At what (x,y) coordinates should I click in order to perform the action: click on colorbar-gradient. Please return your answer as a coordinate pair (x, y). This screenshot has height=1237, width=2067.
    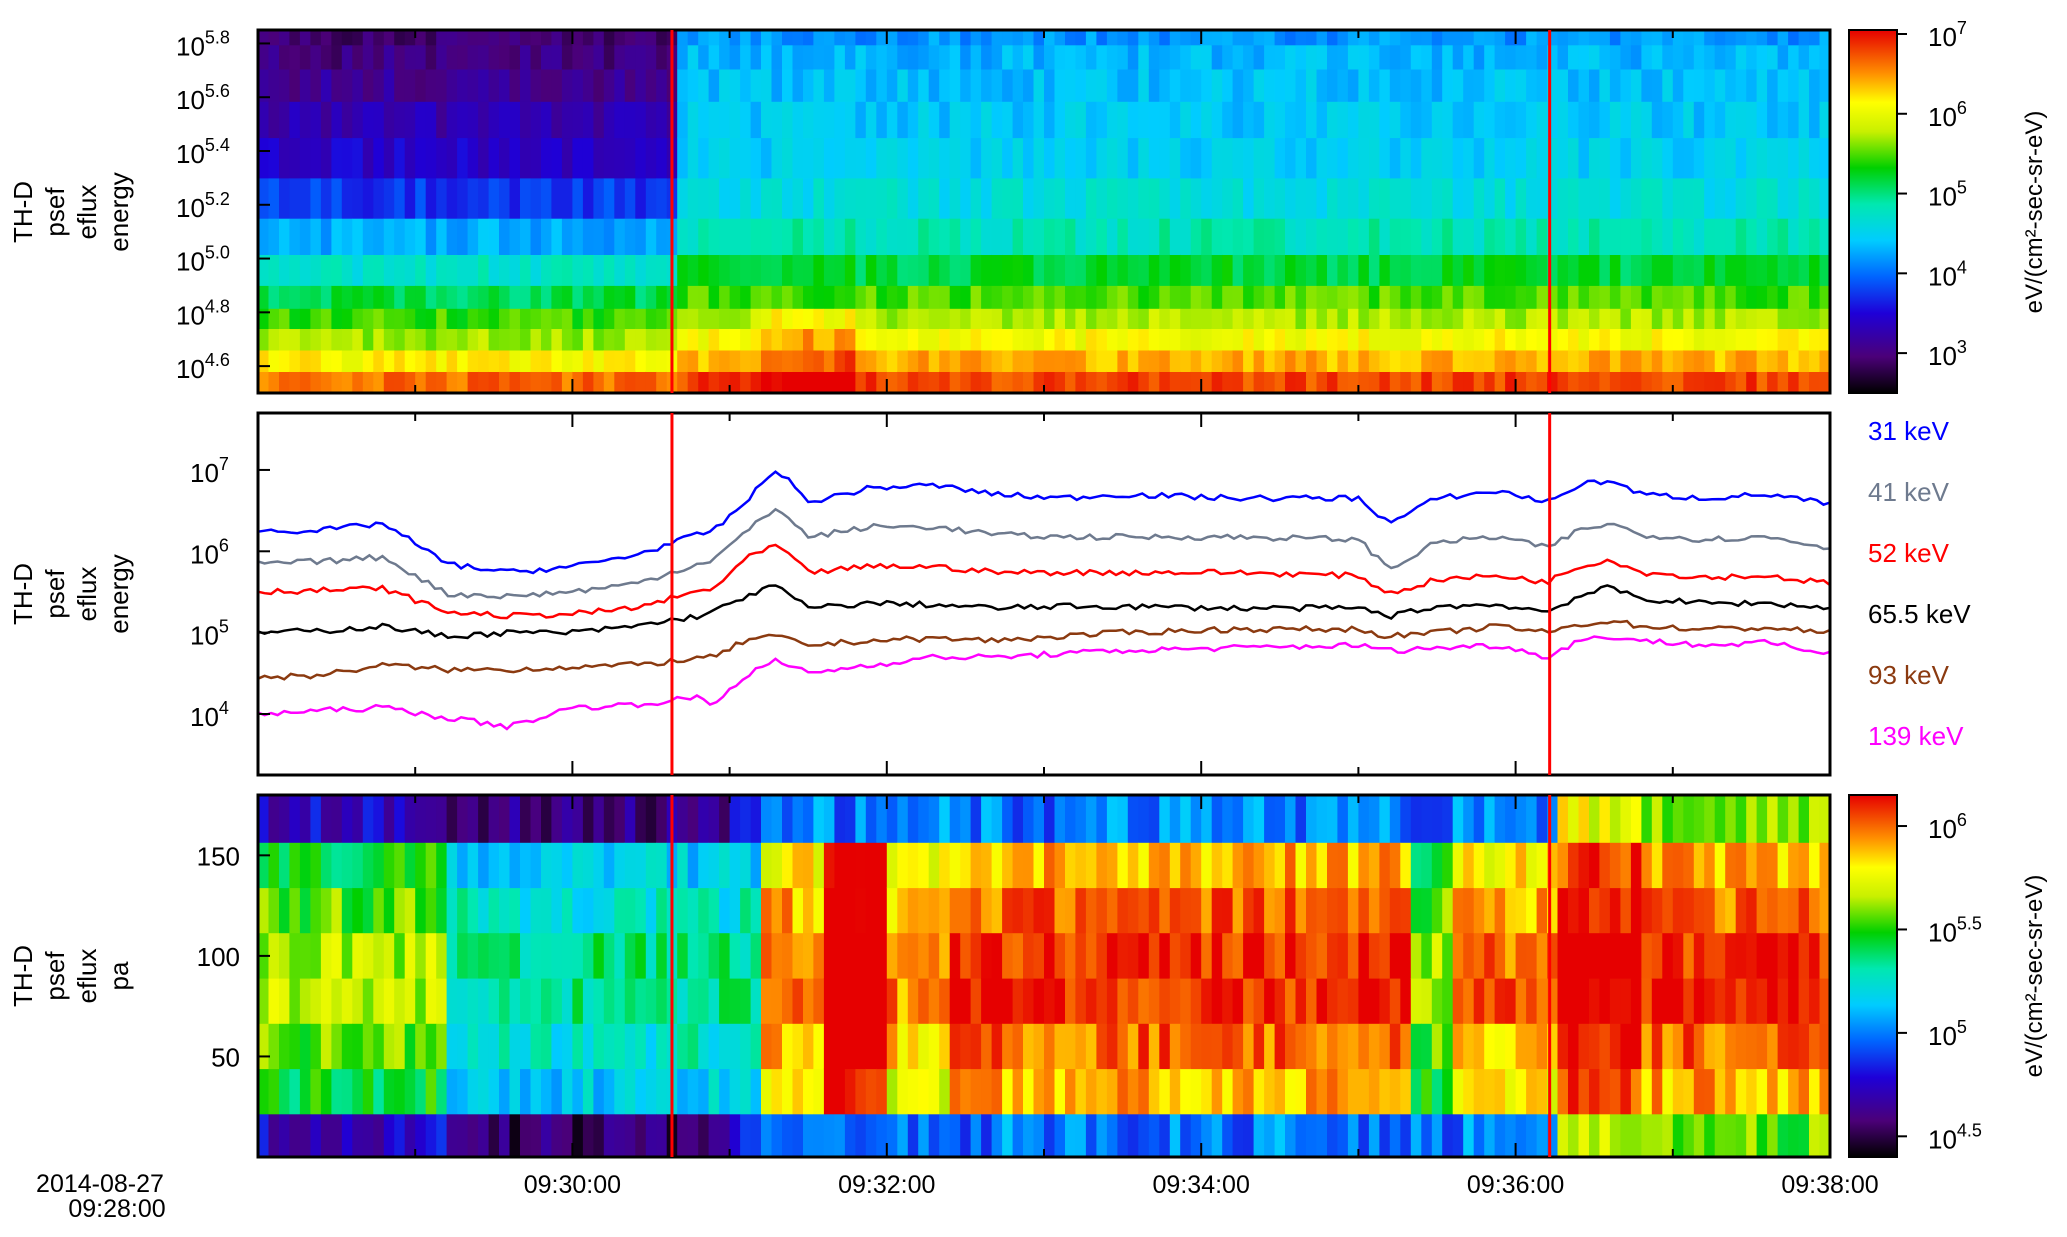
    Looking at the image, I should click on (1873, 976).